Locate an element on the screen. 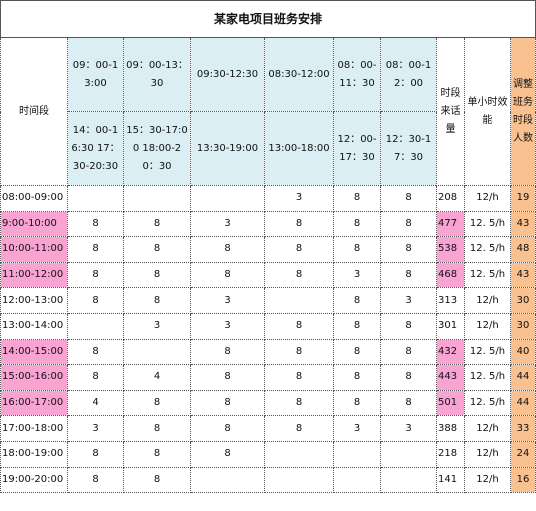 The height and width of the screenshot is (511, 536). time-cell: 17:00-18:00 is located at coordinates (34, 428).